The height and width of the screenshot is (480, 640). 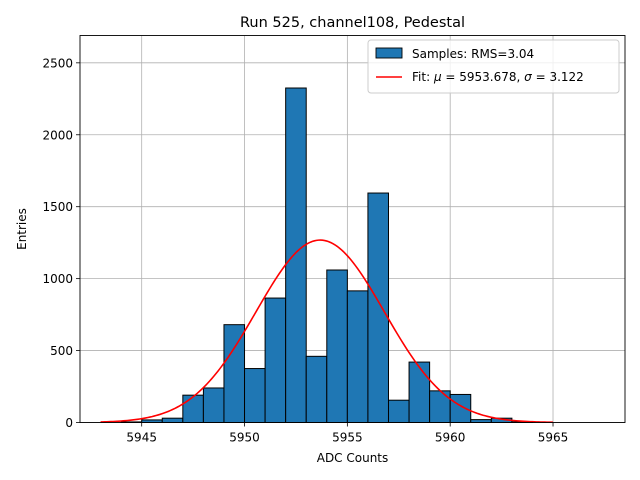 I want to click on legend-fit-mu-value: = 5953.678,, so click(x=483, y=77).